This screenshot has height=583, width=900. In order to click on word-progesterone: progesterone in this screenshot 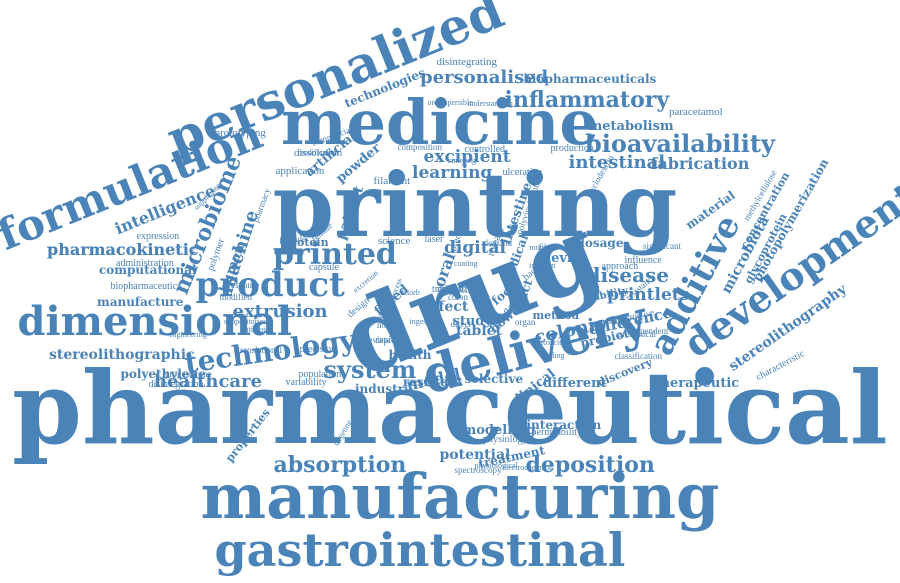, I will do `click(188, 373)`.